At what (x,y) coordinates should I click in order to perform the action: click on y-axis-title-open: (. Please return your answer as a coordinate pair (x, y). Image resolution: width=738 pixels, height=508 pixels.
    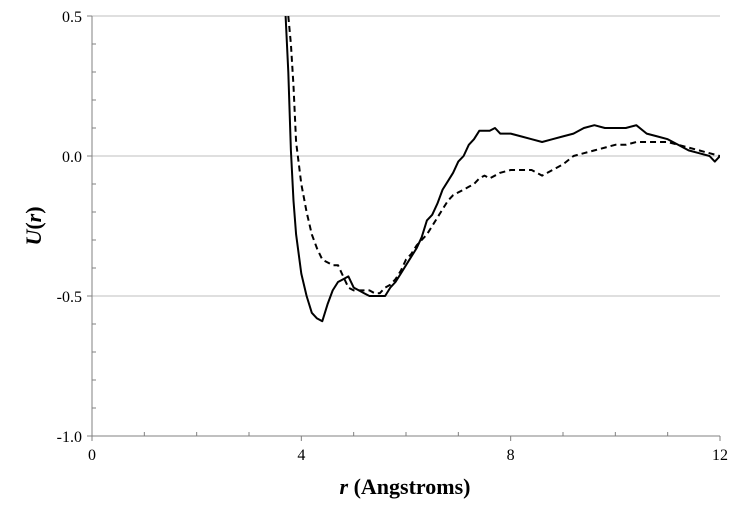
    Looking at the image, I should click on (33, 225).